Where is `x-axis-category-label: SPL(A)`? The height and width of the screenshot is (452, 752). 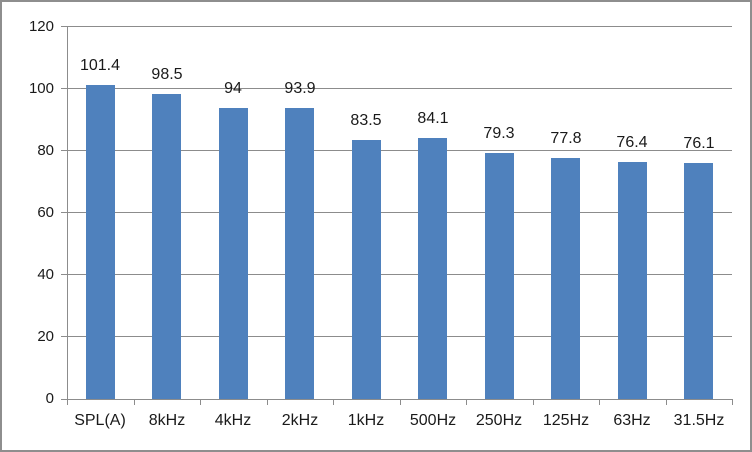 x-axis-category-label: SPL(A) is located at coordinates (100, 420).